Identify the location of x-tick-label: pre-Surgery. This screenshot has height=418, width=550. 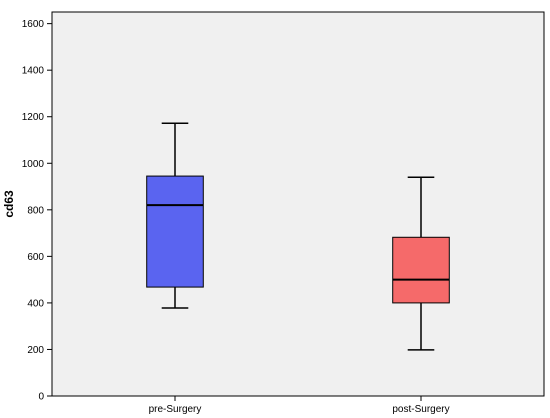
(175, 409).